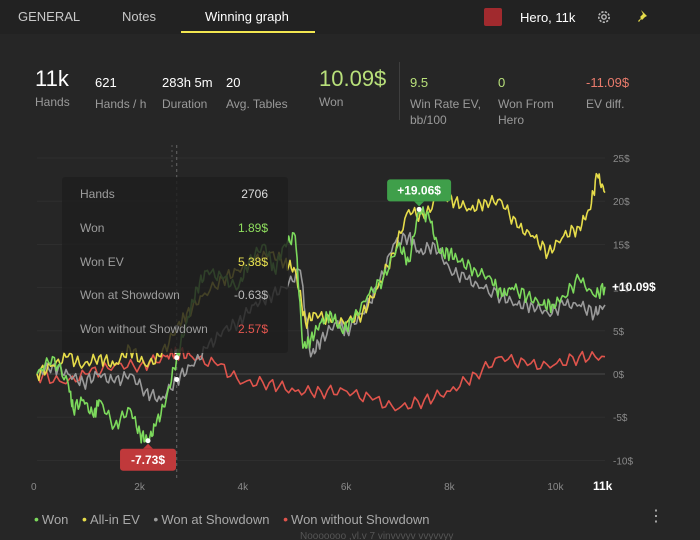 The width and height of the screenshot is (700, 540). I want to click on tooltip-value: 5.38$, so click(252, 262).